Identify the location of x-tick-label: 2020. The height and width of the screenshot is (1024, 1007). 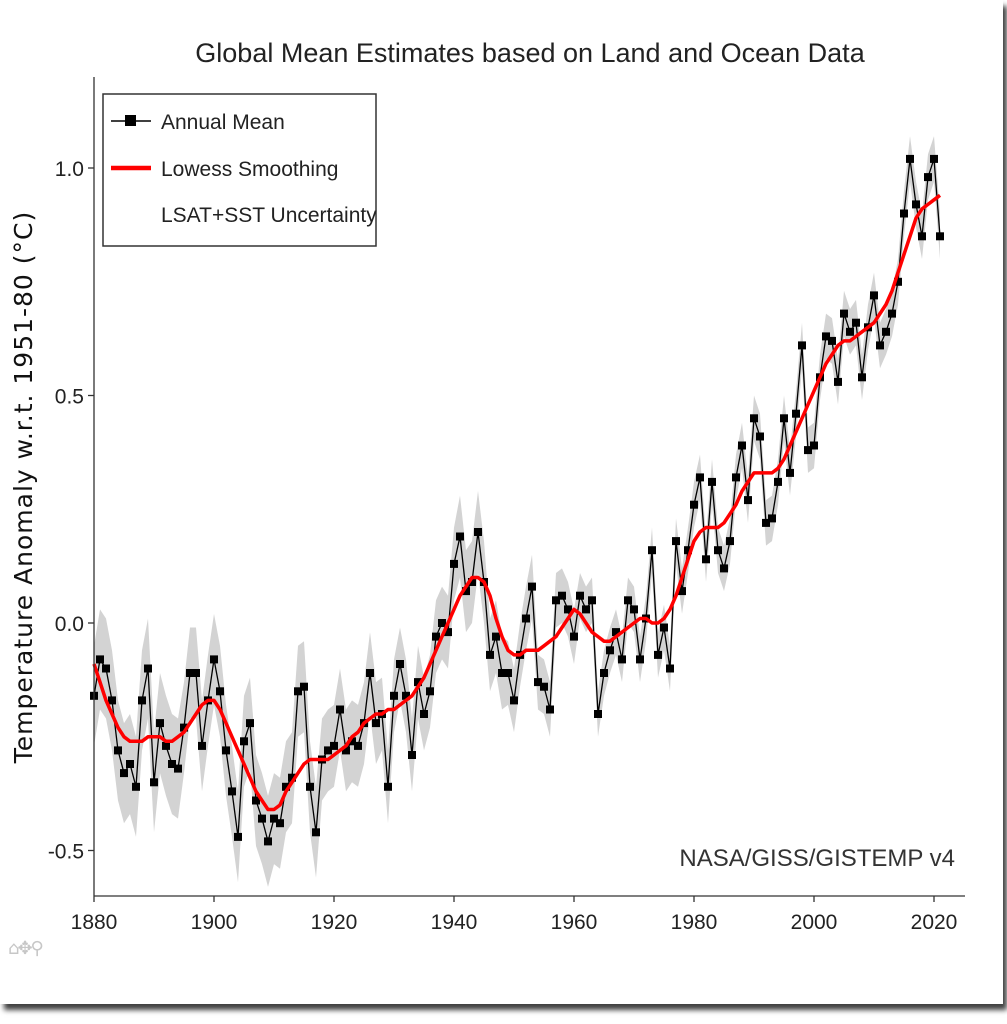
(934, 922).